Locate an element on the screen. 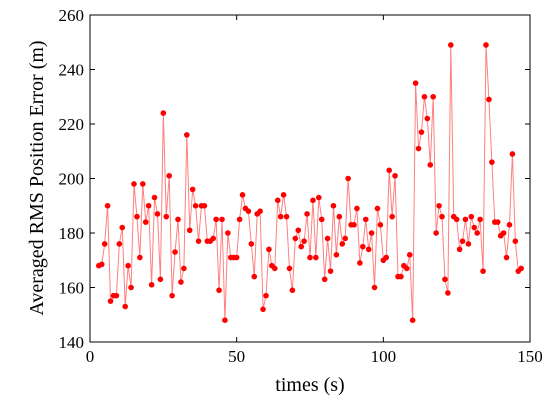 The height and width of the screenshot is (410, 550). y-tick-label: 200 is located at coordinates (72, 179).